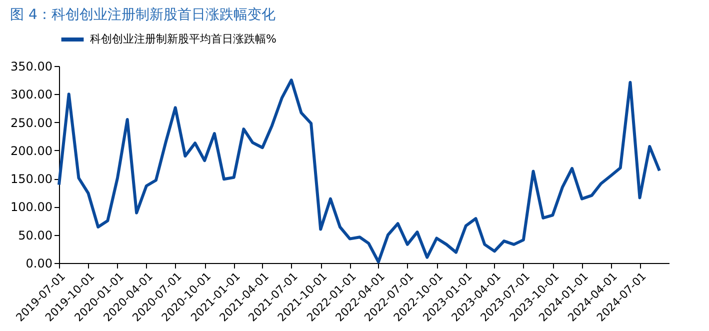  Describe the element at coordinates (31, 179) in the screenshot. I see `y-tick-label: 150.00` at that location.